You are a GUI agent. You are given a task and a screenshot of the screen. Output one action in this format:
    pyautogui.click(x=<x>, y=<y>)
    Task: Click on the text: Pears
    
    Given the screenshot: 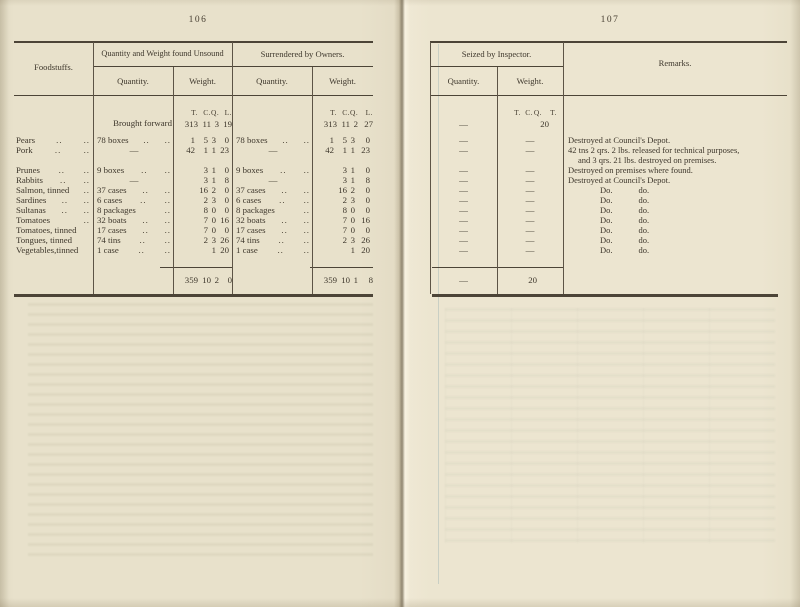 What is the action you would take?
    pyautogui.click(x=26, y=140)
    